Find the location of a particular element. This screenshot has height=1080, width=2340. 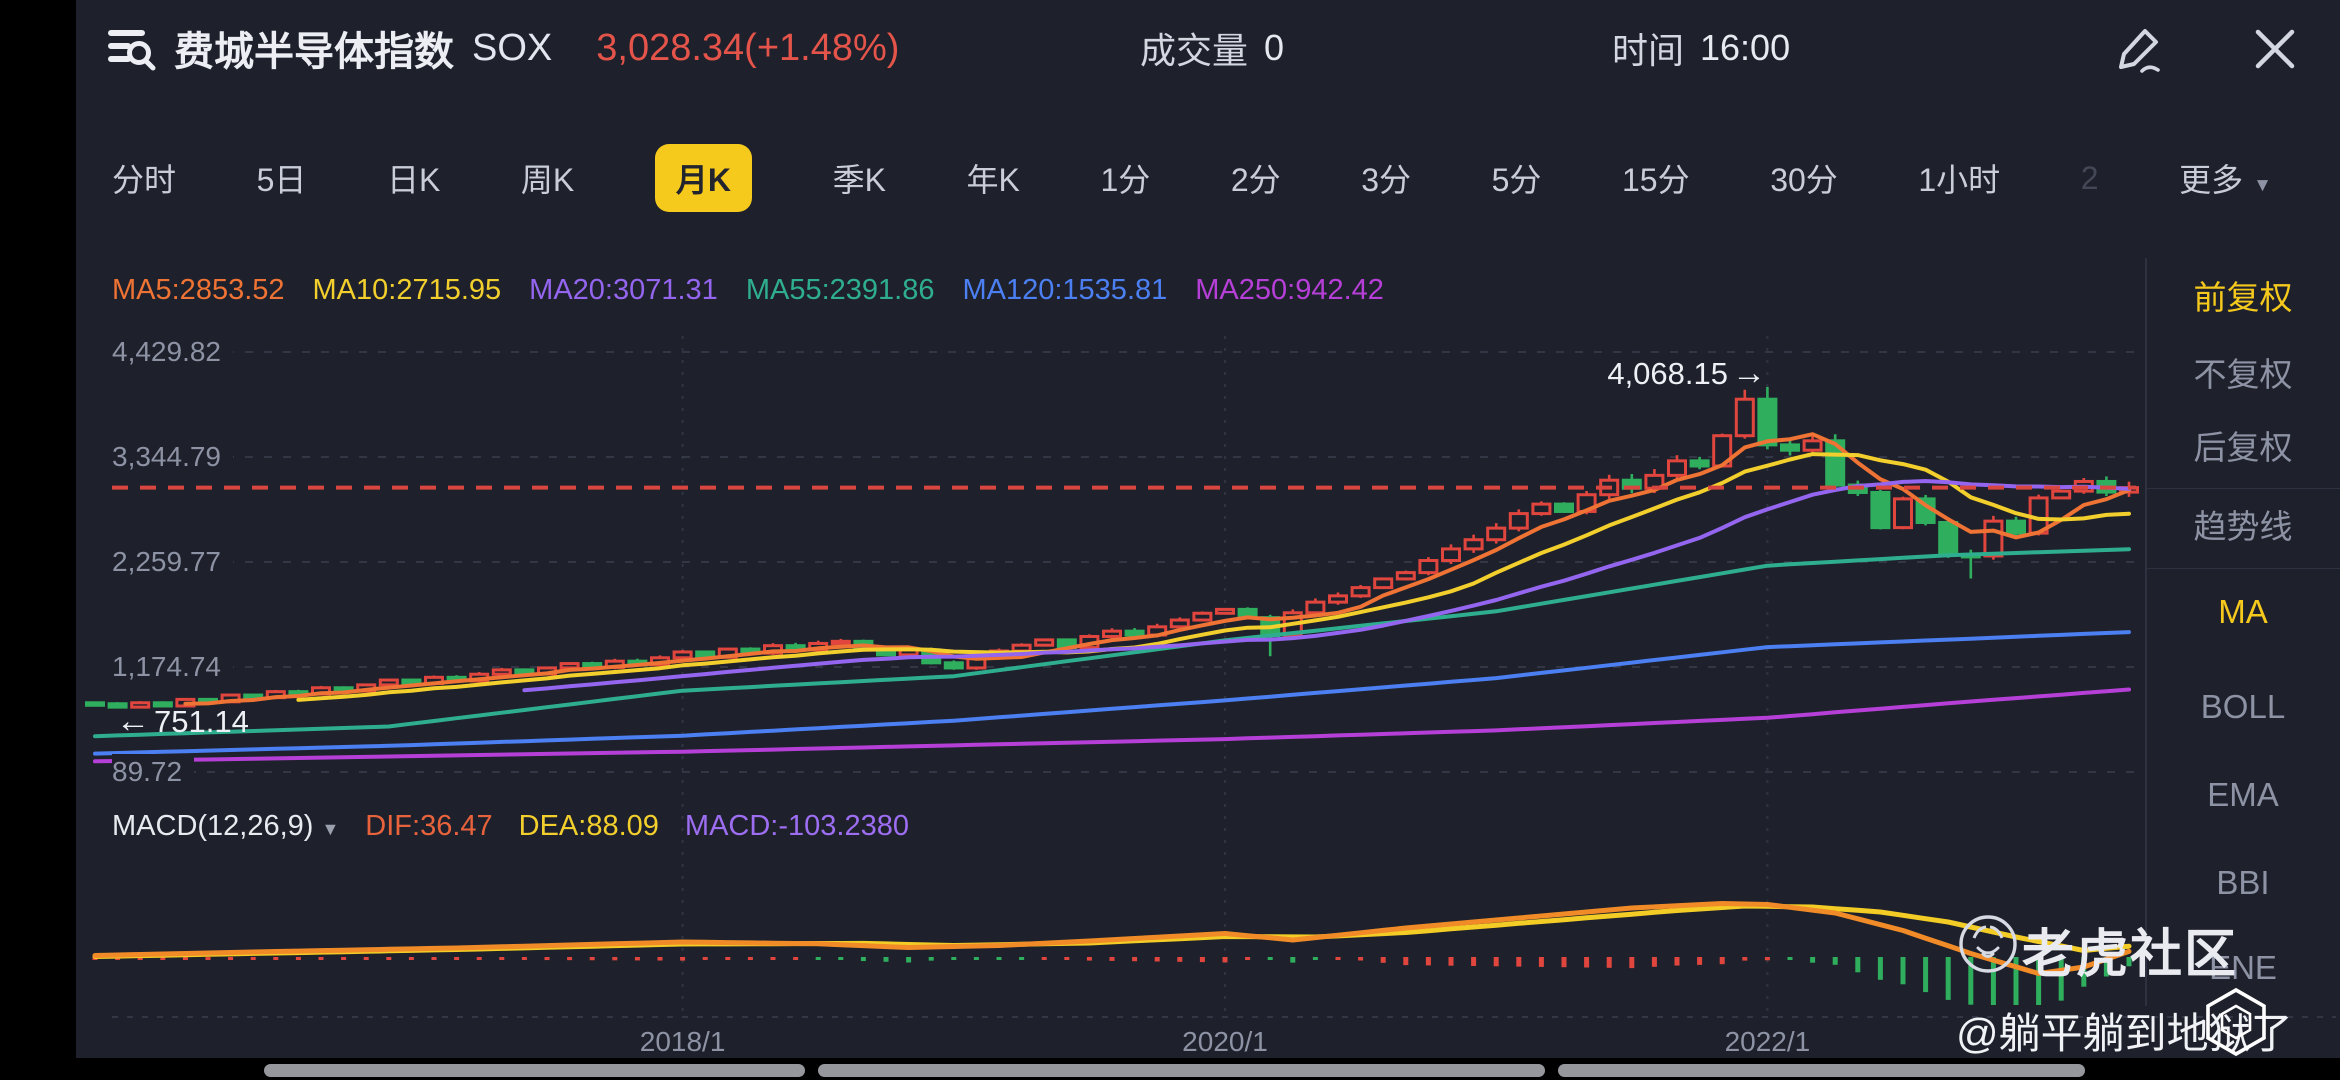

macd-selector: MACD(12,26,9) ▼ is located at coordinates (225, 826).